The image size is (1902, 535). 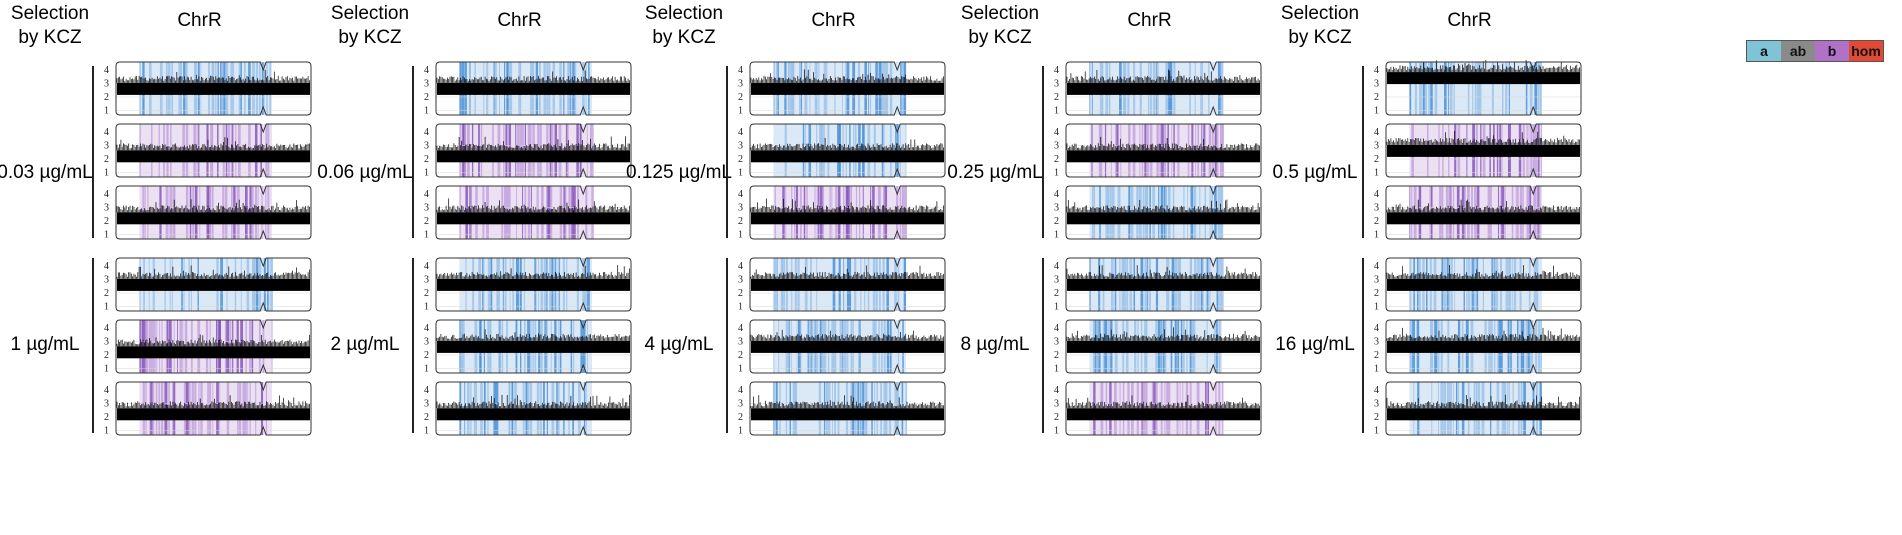 I want to click on concentration-label: 16 µg/mL, so click(x=1315, y=344).